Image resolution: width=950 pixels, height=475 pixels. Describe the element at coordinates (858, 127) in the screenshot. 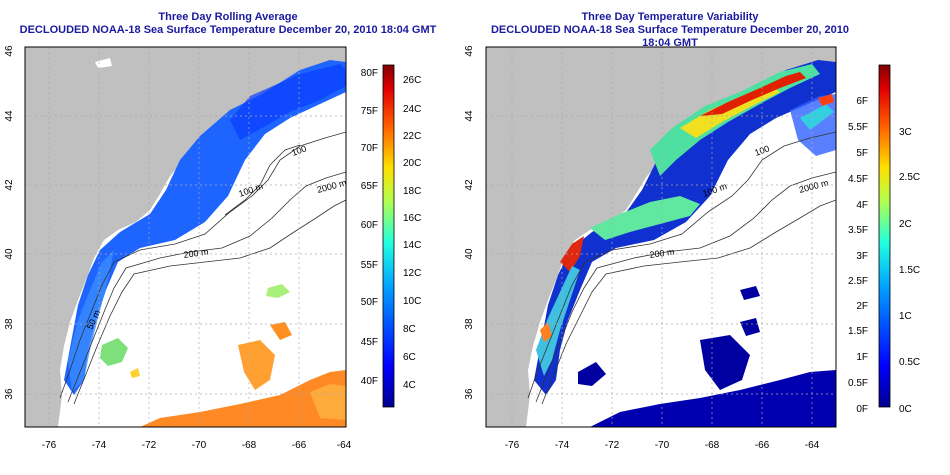

I see `colorbar-f-label: 5.5F` at that location.